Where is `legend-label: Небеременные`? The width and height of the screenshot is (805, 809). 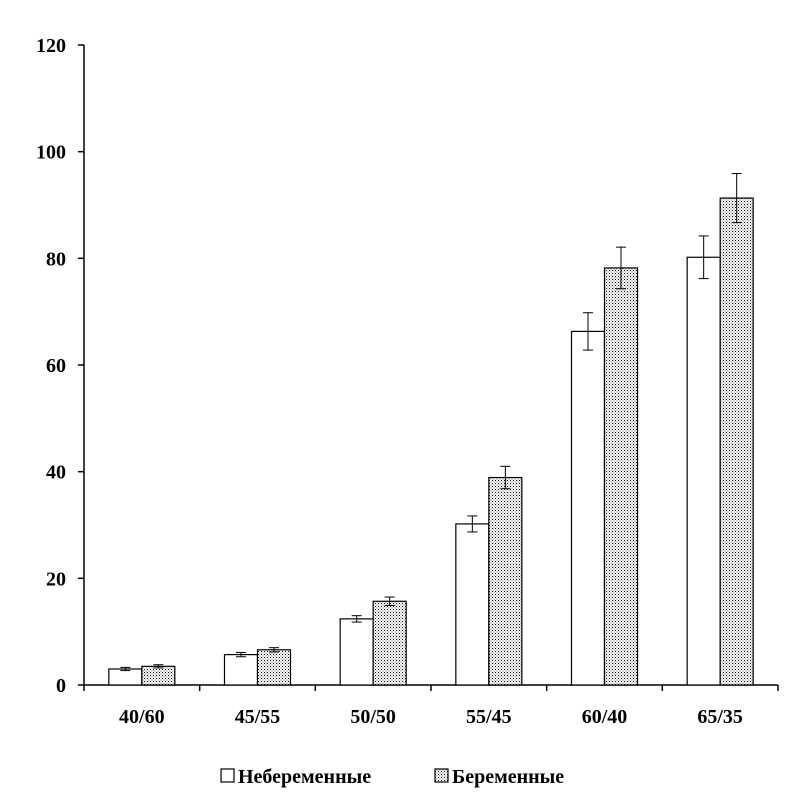
legend-label: Небеременные is located at coordinates (304, 777).